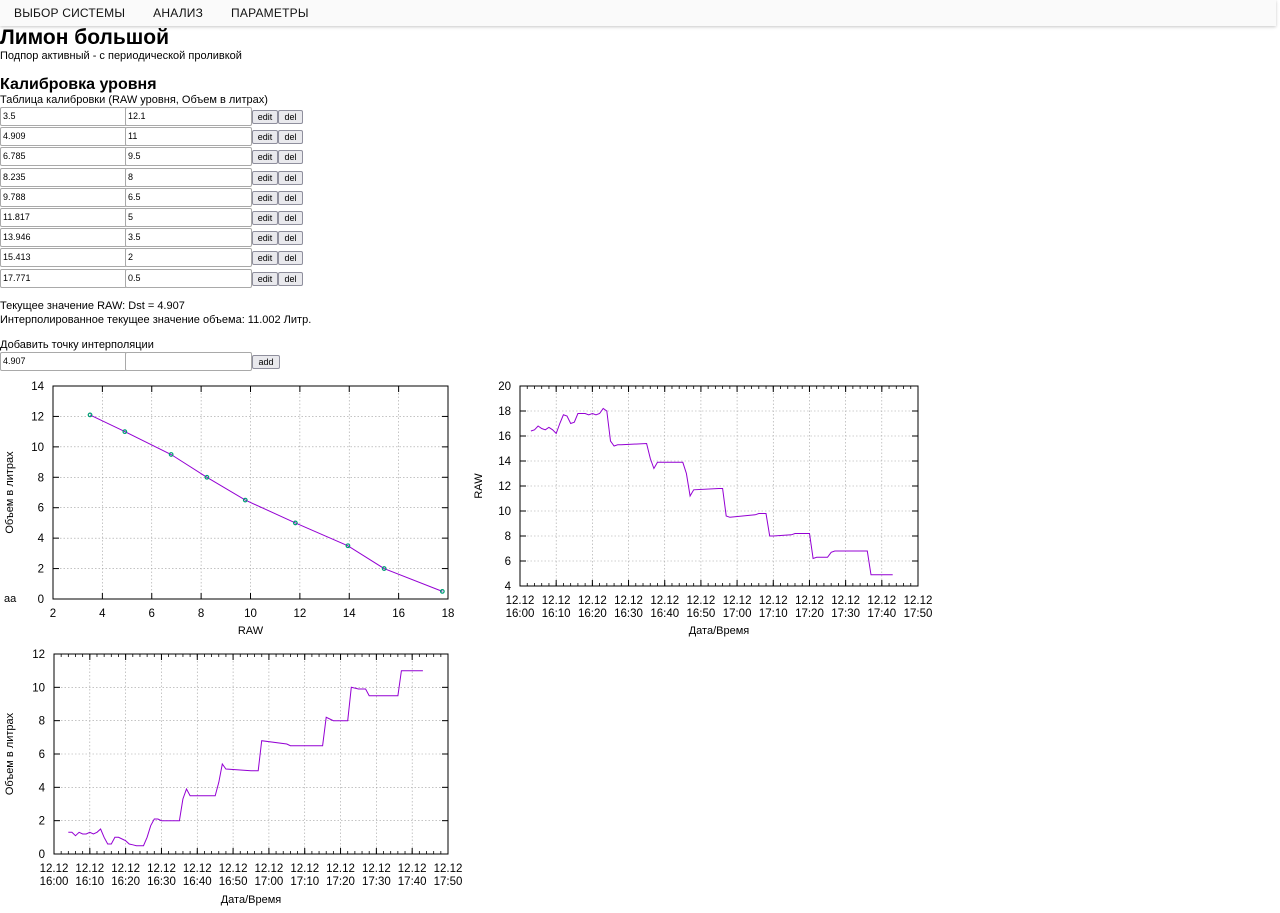  Describe the element at coordinates (412, 882) in the screenshot. I see `x-tick-label: 17:40` at that location.